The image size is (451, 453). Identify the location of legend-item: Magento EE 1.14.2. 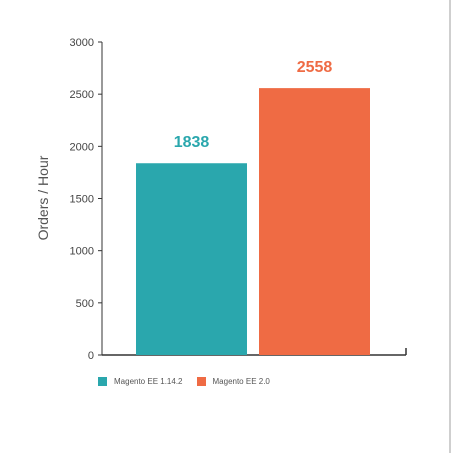
(140, 381).